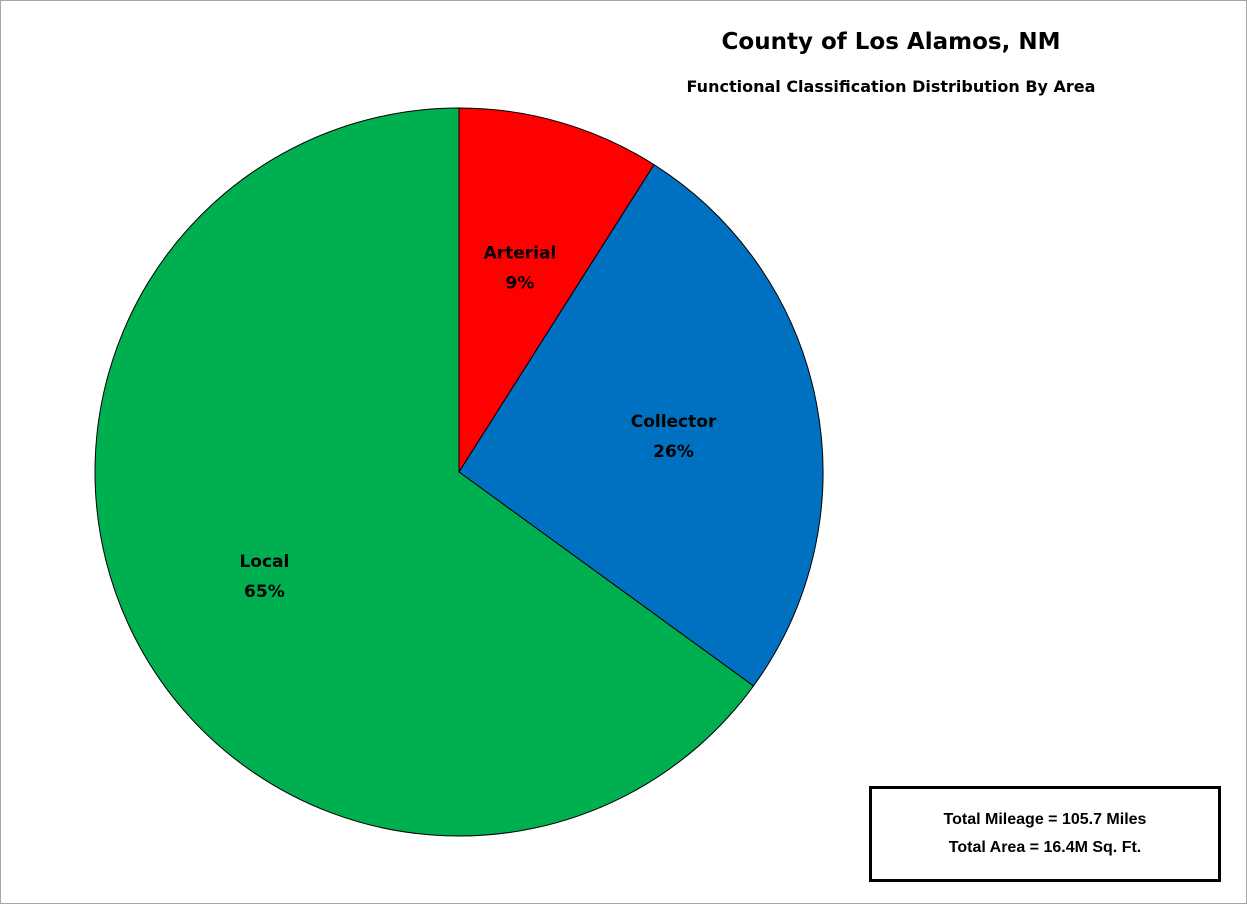 Image resolution: width=1247 pixels, height=904 pixels. I want to click on slice-label-arterial-percent: 9%, so click(519, 283).